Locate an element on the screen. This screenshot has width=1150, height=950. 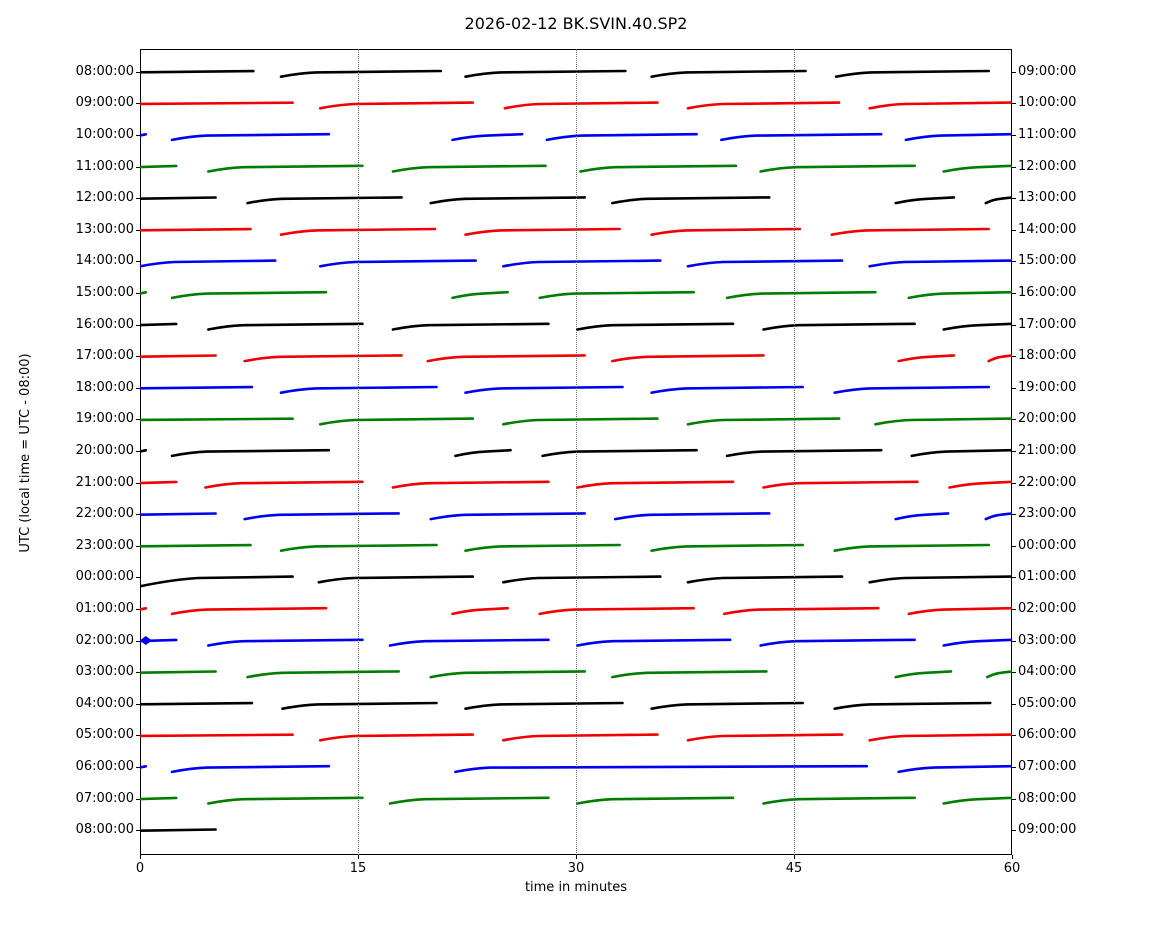
x-tick-label: 15 is located at coordinates (358, 868).